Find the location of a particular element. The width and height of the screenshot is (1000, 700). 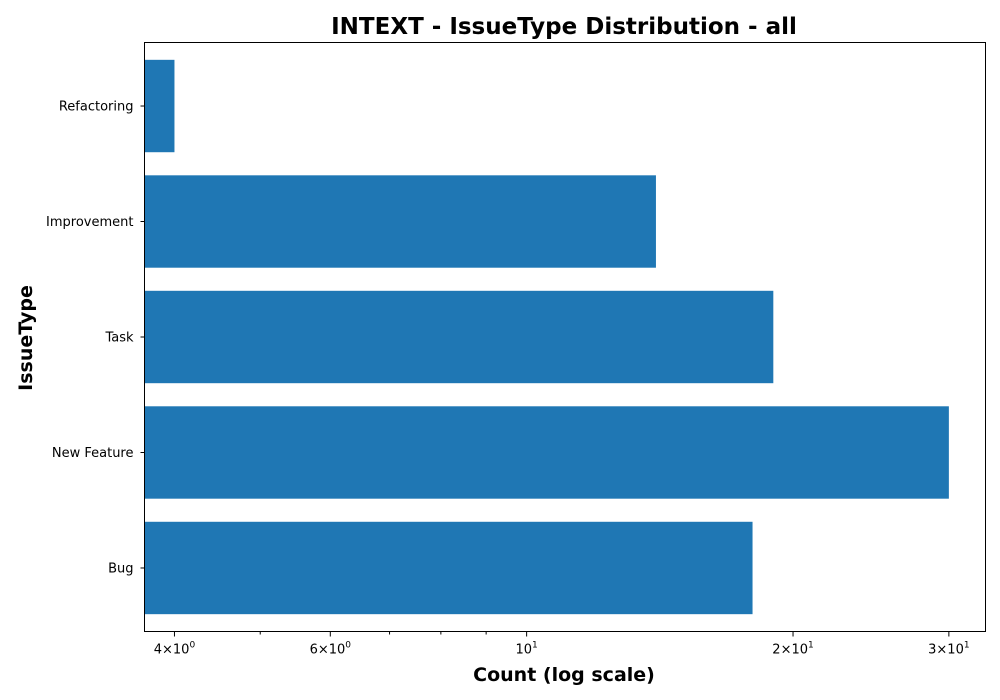

y-tick-label-refactoring: Refactoring is located at coordinates (96, 107).